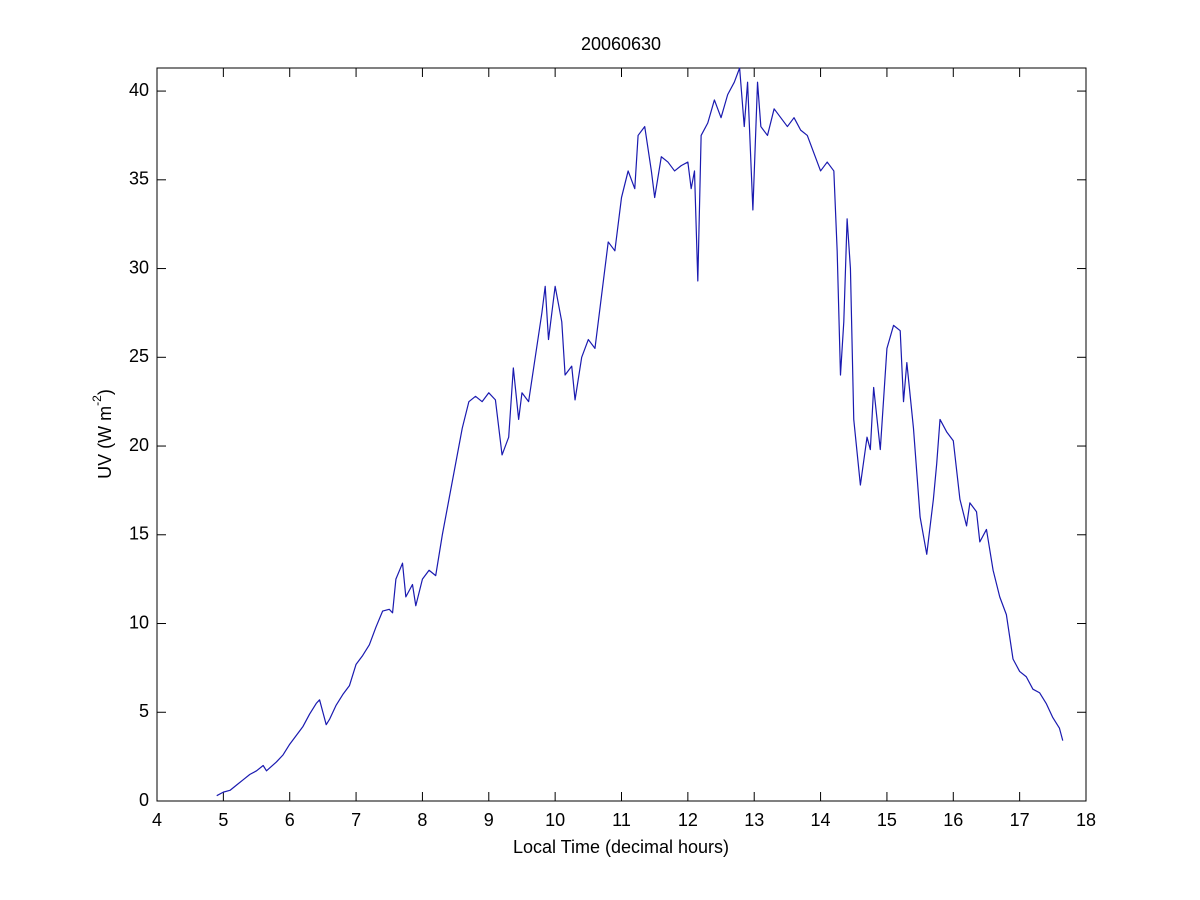 The height and width of the screenshot is (900, 1200). I want to click on x-tick-label: 13, so click(754, 820).